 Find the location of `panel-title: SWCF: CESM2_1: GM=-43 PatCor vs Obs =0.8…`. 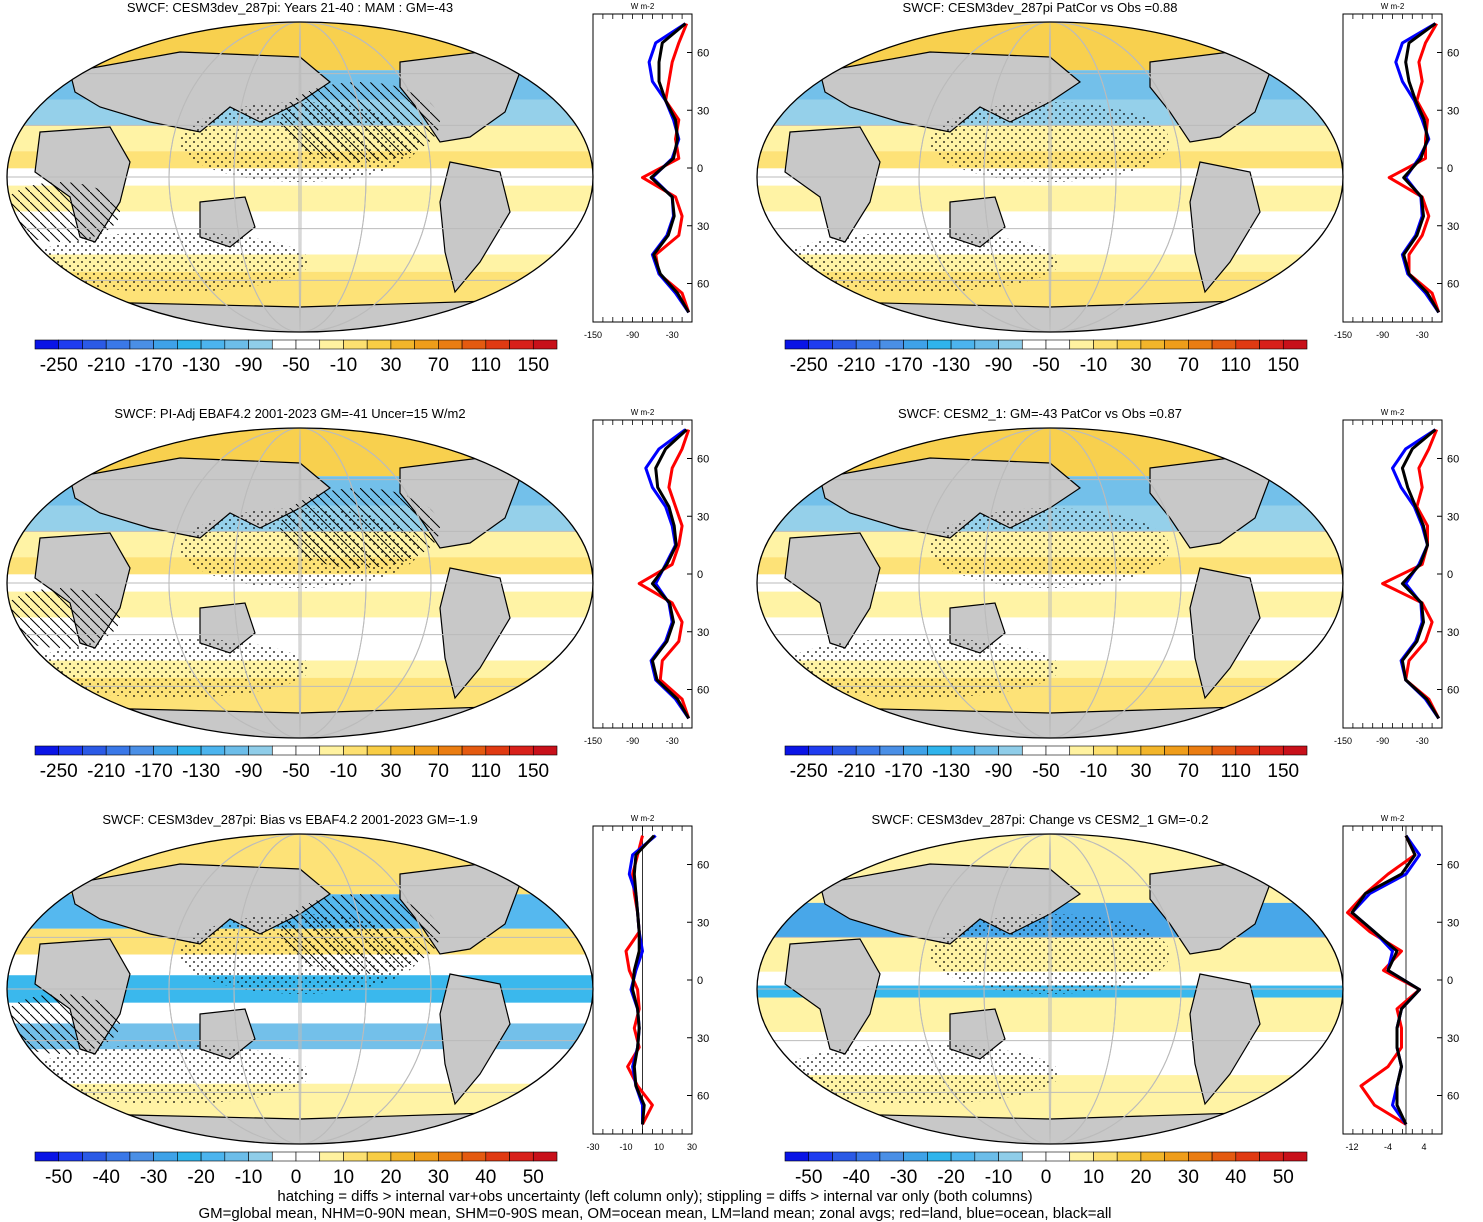

panel-title: SWCF: CESM2_1: GM=-43 PatCor vs Obs =0.8… is located at coordinates (1040, 413).